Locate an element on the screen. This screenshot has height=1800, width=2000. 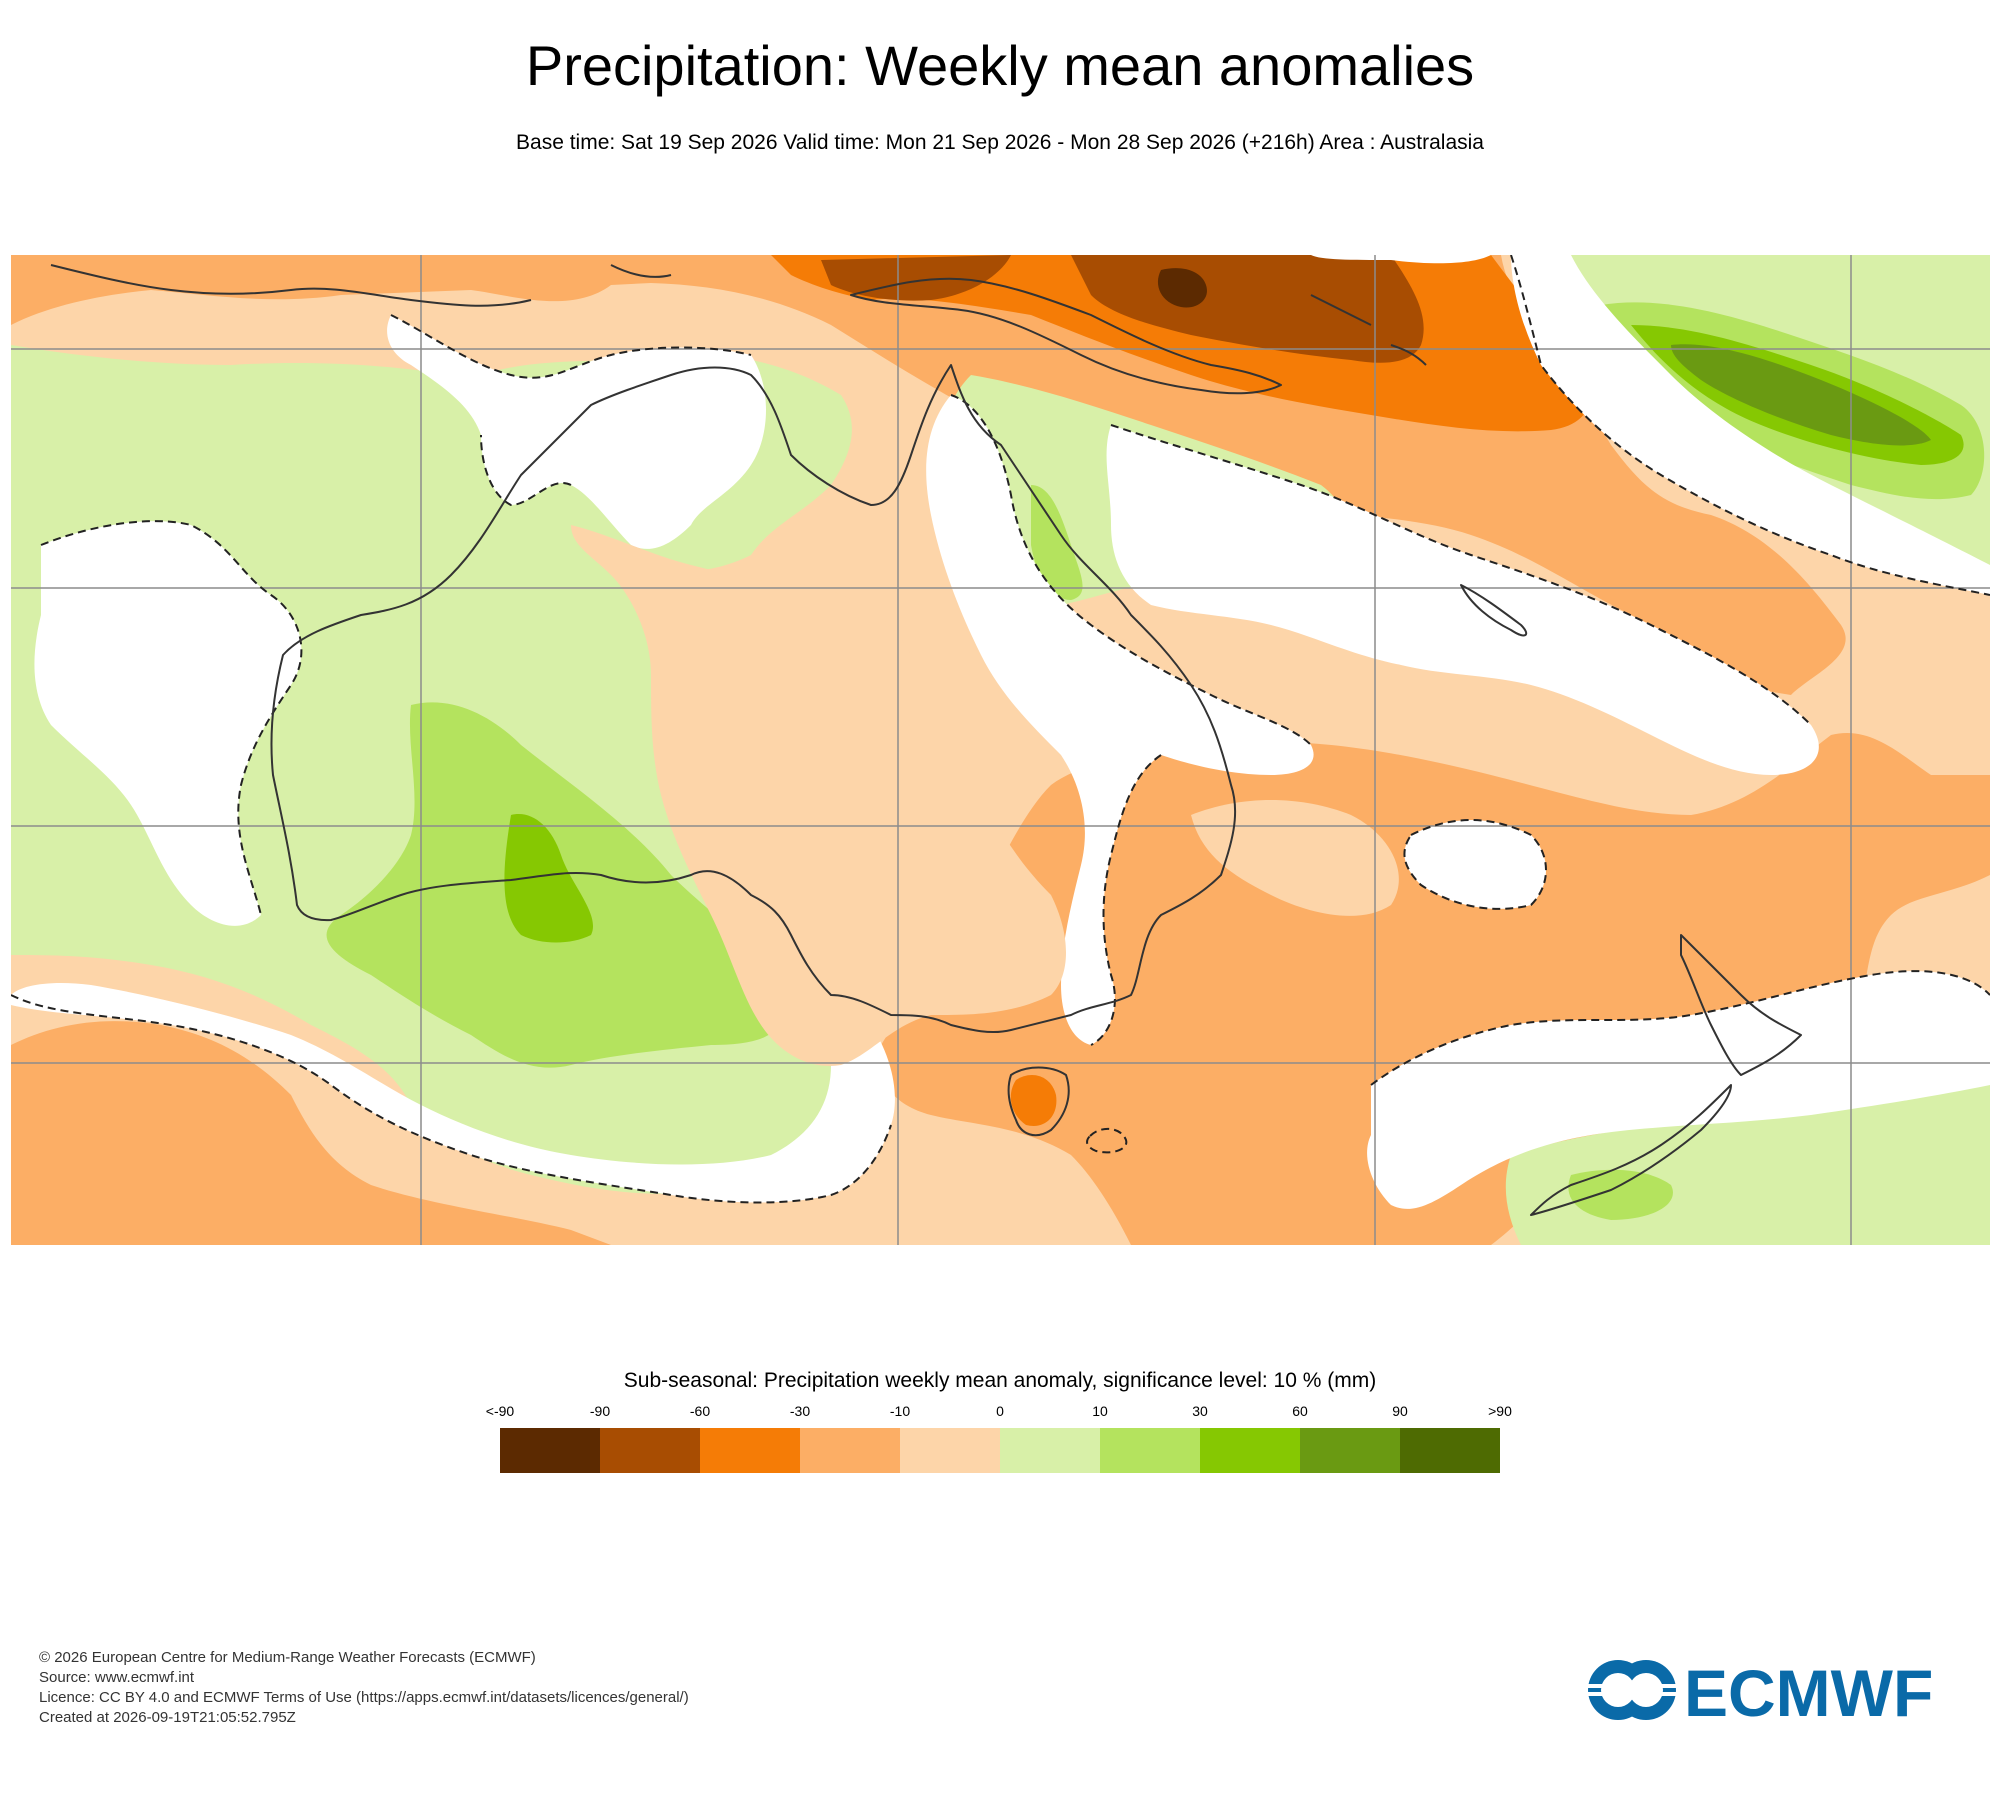
insignificant-band-pacific-east is located at coordinates (1750, 425).